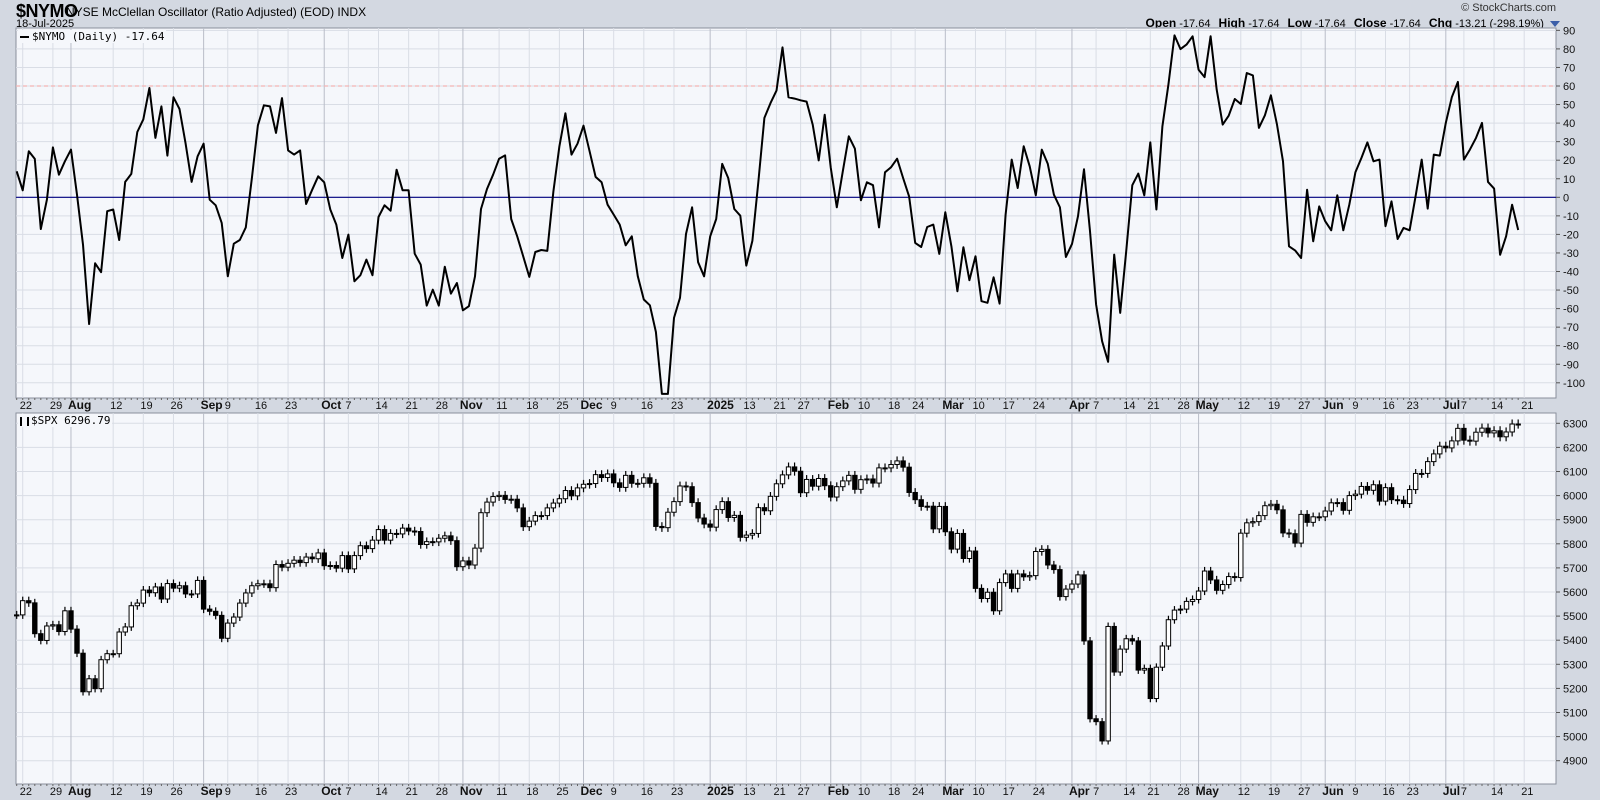 The image size is (1600, 800). I want to click on y-tick-label: 0, so click(1566, 198).